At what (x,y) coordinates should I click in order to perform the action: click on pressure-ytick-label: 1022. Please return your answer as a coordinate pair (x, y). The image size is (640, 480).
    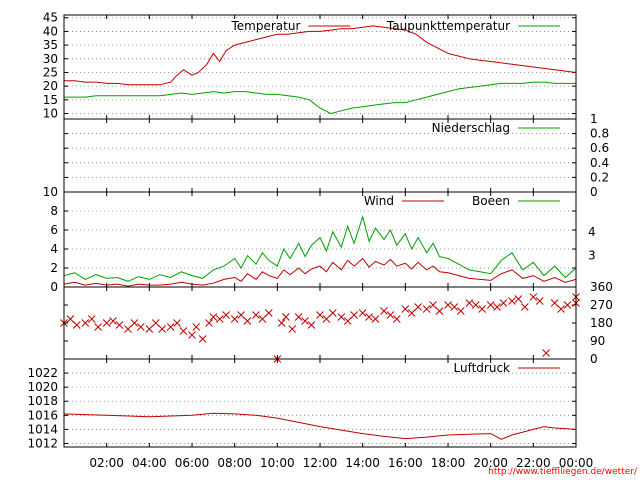
    Looking at the image, I should click on (42, 373).